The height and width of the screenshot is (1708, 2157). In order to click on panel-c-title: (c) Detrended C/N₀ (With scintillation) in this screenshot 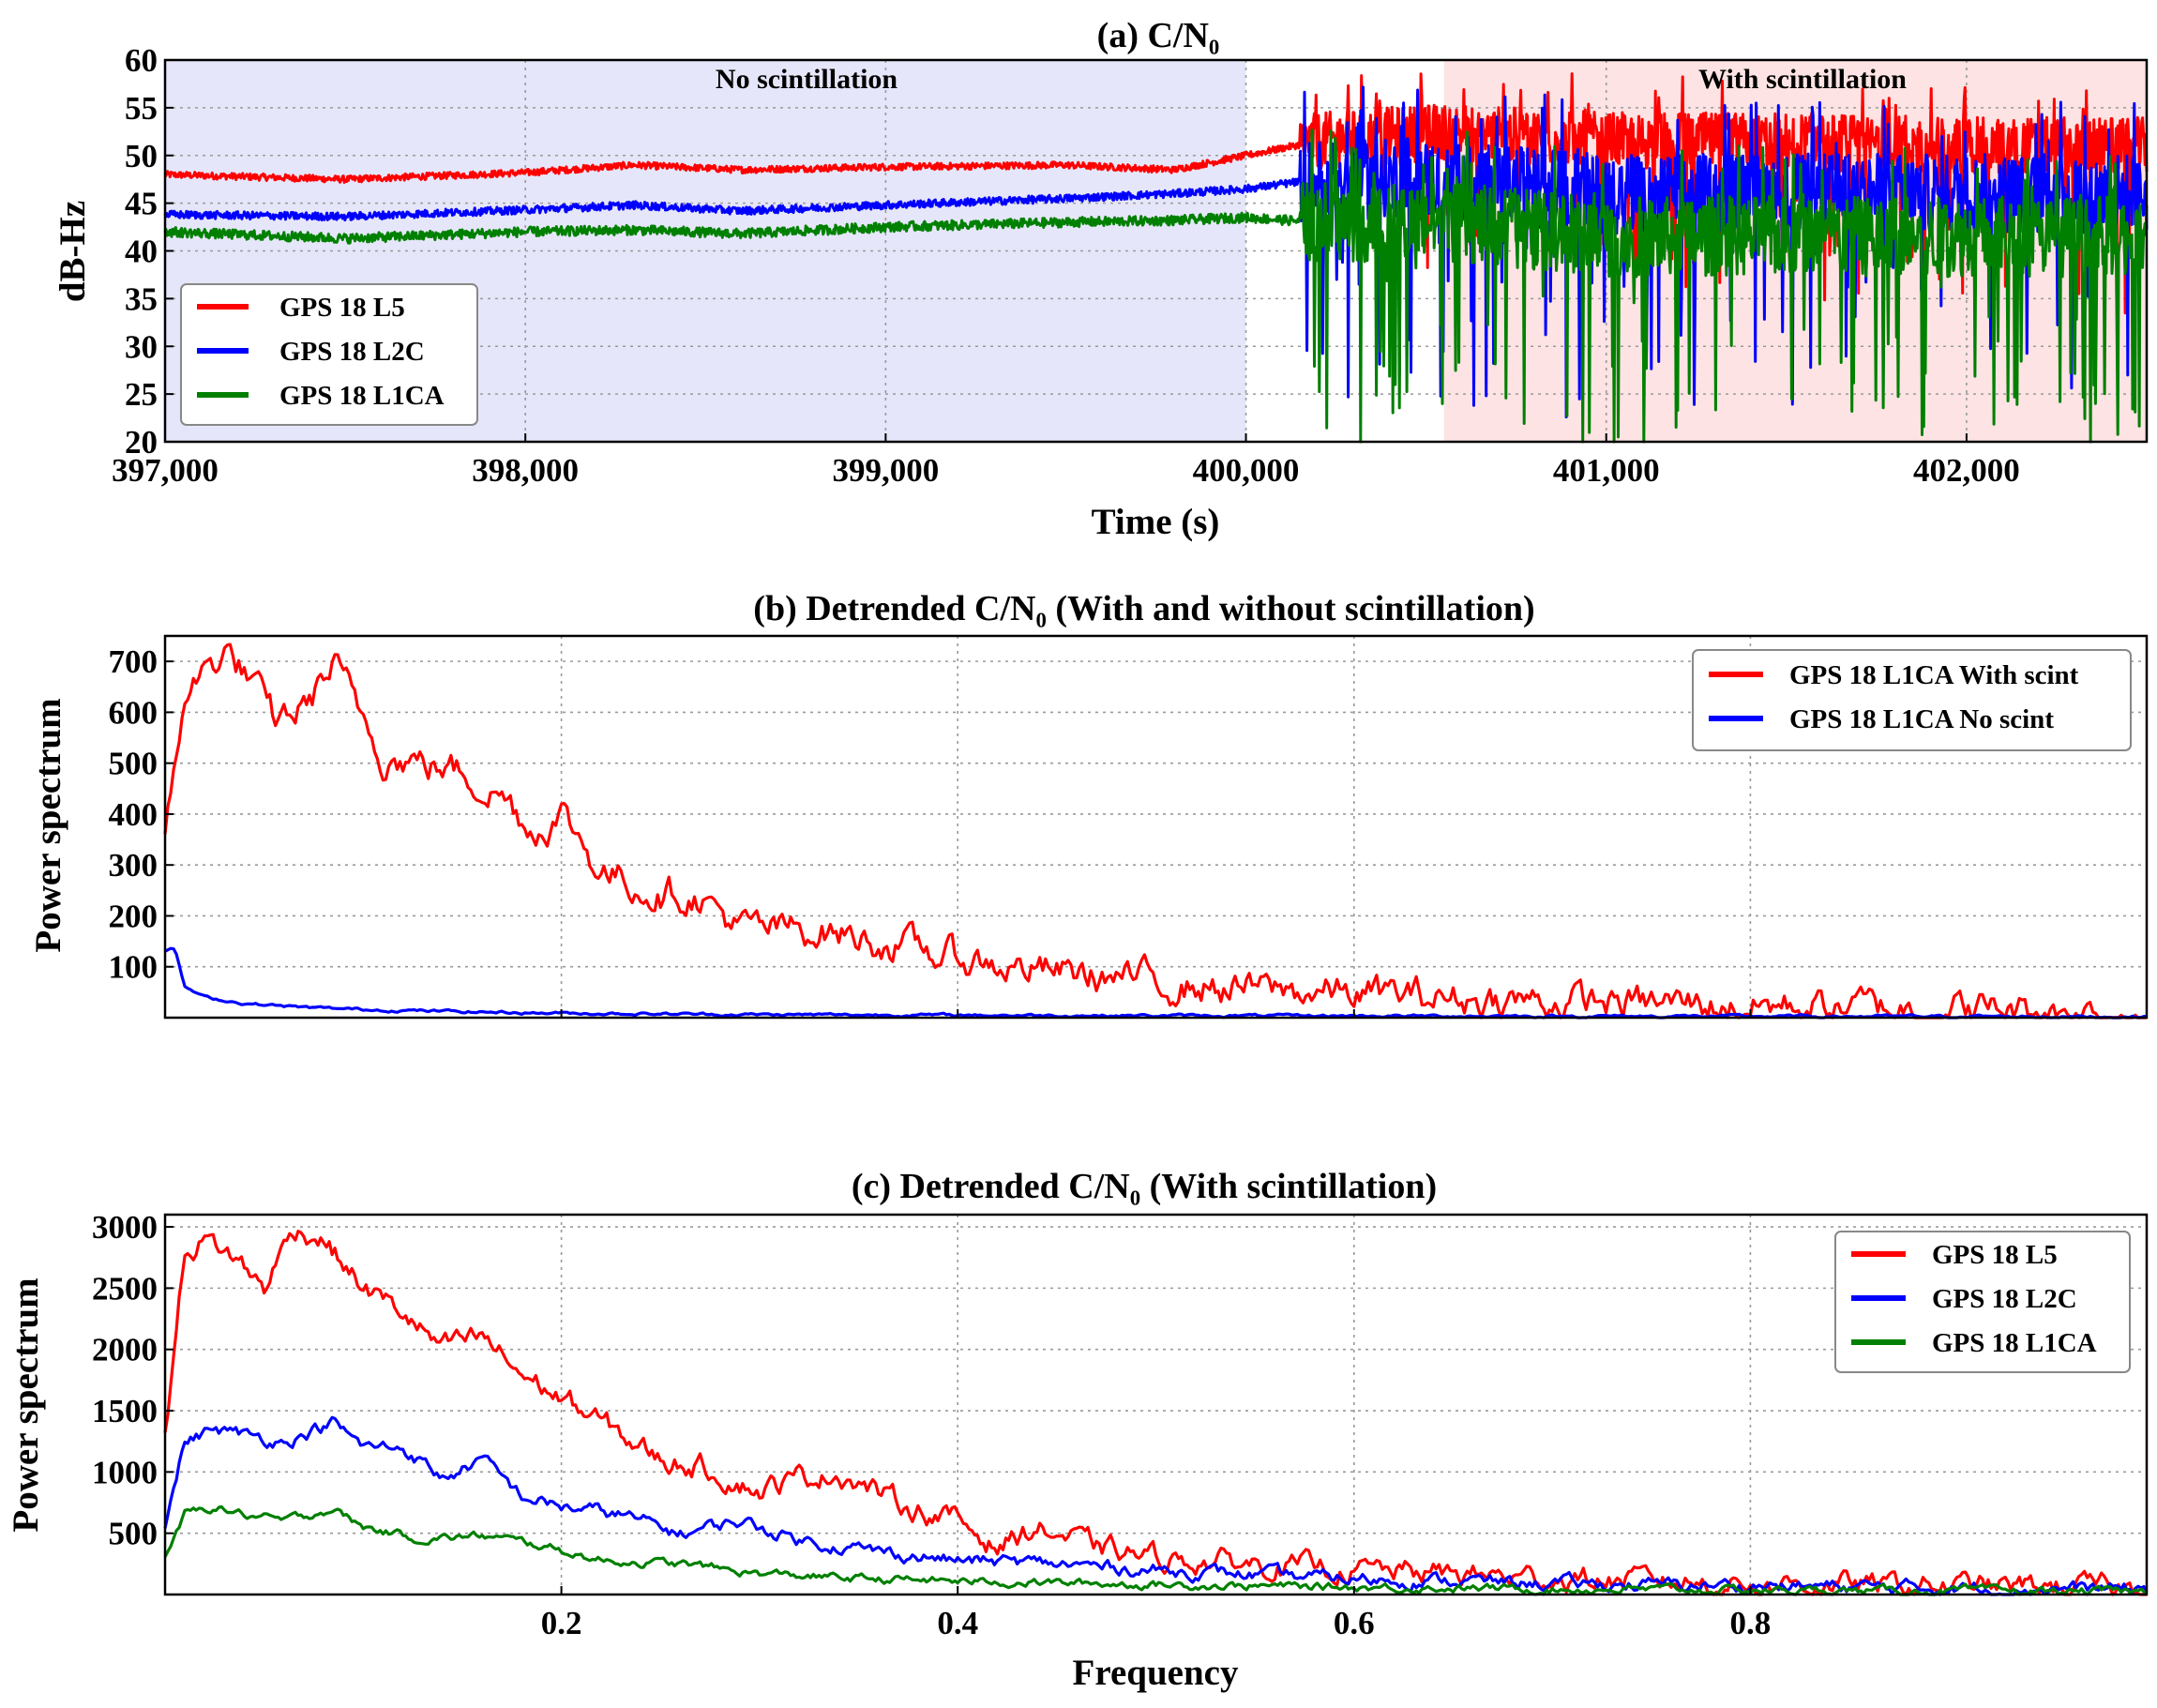, I will do `click(1144, 1186)`.